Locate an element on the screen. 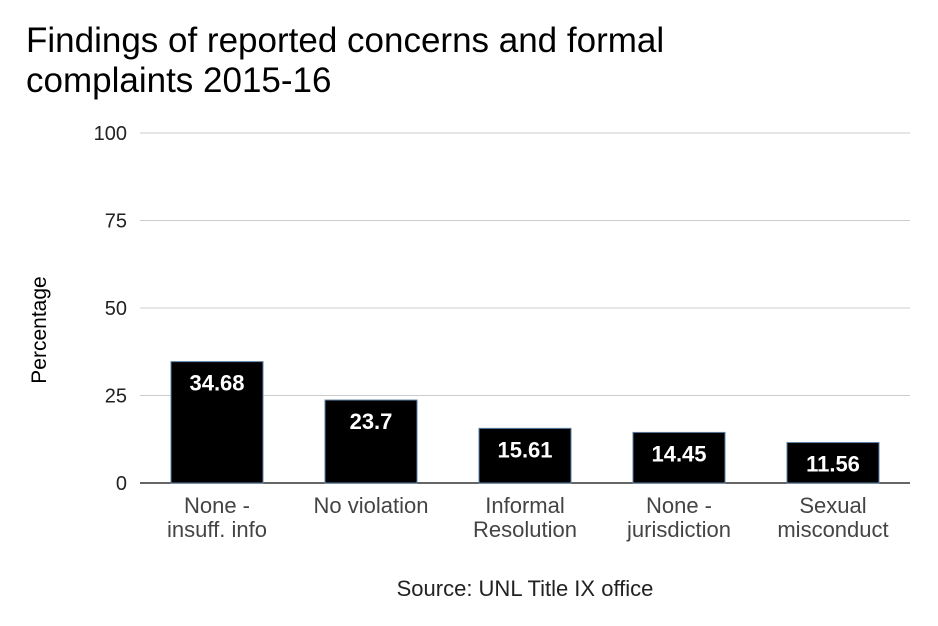 The image size is (938, 626). y-tick-label: 75 is located at coordinates (116, 222).